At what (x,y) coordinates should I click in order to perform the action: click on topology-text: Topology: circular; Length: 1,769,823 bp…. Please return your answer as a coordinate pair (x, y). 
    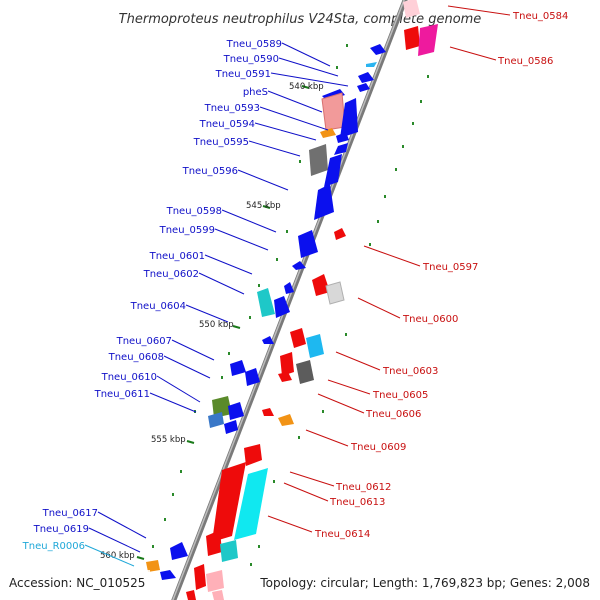
    Looking at the image, I should click on (424, 583).